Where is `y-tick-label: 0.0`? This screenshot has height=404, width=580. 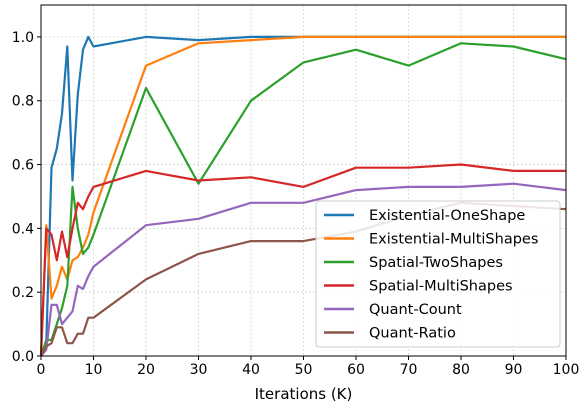
y-tick-label: 0.0 is located at coordinates (23, 357).